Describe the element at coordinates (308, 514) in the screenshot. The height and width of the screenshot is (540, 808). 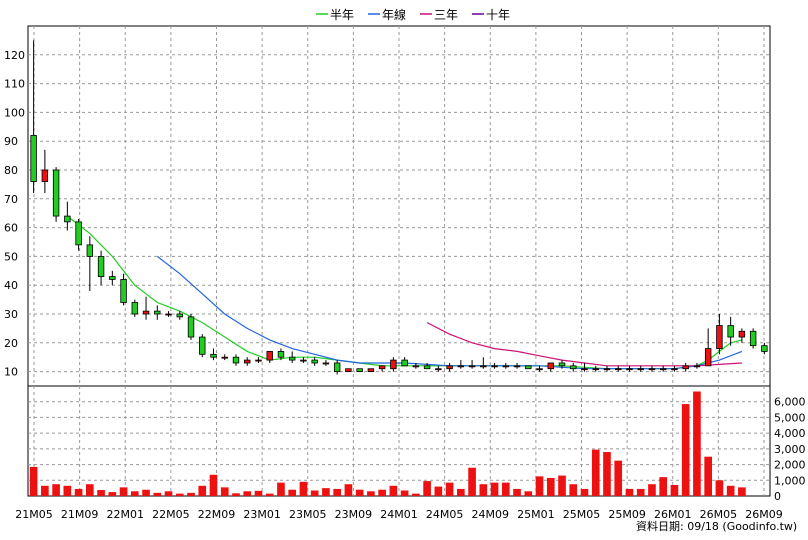
I see `x-tick-label: 23M05` at that location.